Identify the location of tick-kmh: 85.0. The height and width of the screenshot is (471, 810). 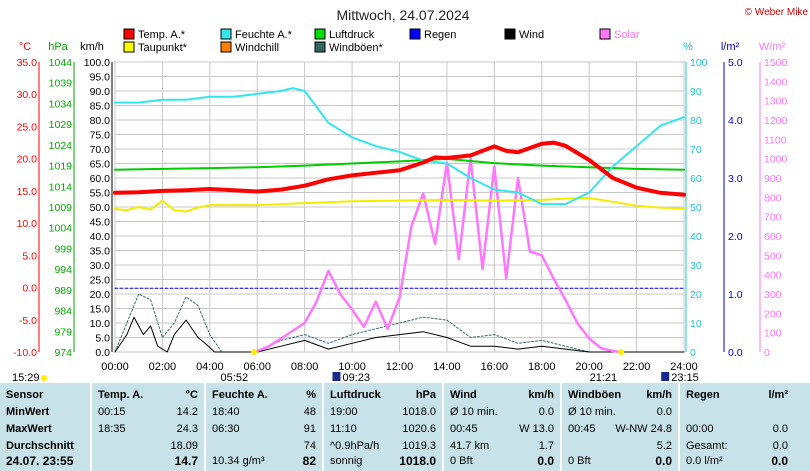
(100, 107).